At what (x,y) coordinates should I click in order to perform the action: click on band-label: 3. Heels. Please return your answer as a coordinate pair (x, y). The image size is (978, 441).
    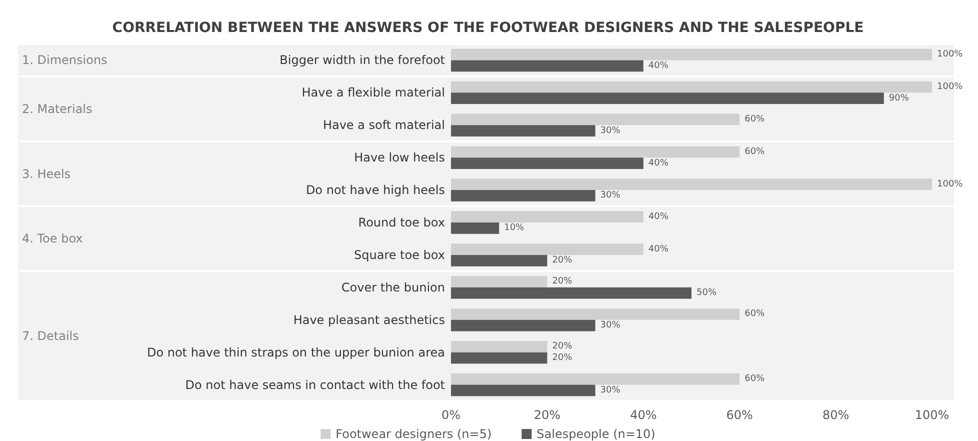
    Looking at the image, I should click on (46, 173).